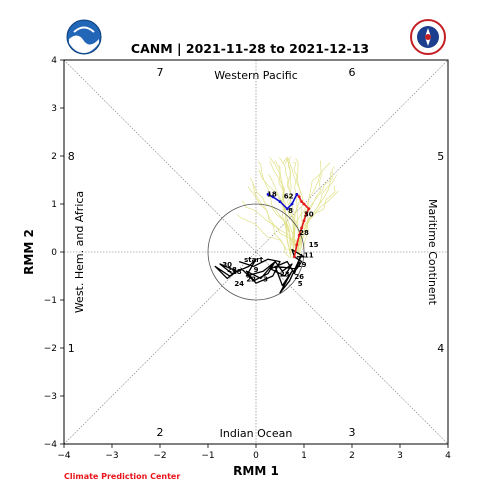  I want to click on observed-day-label: 3, so click(265, 279).